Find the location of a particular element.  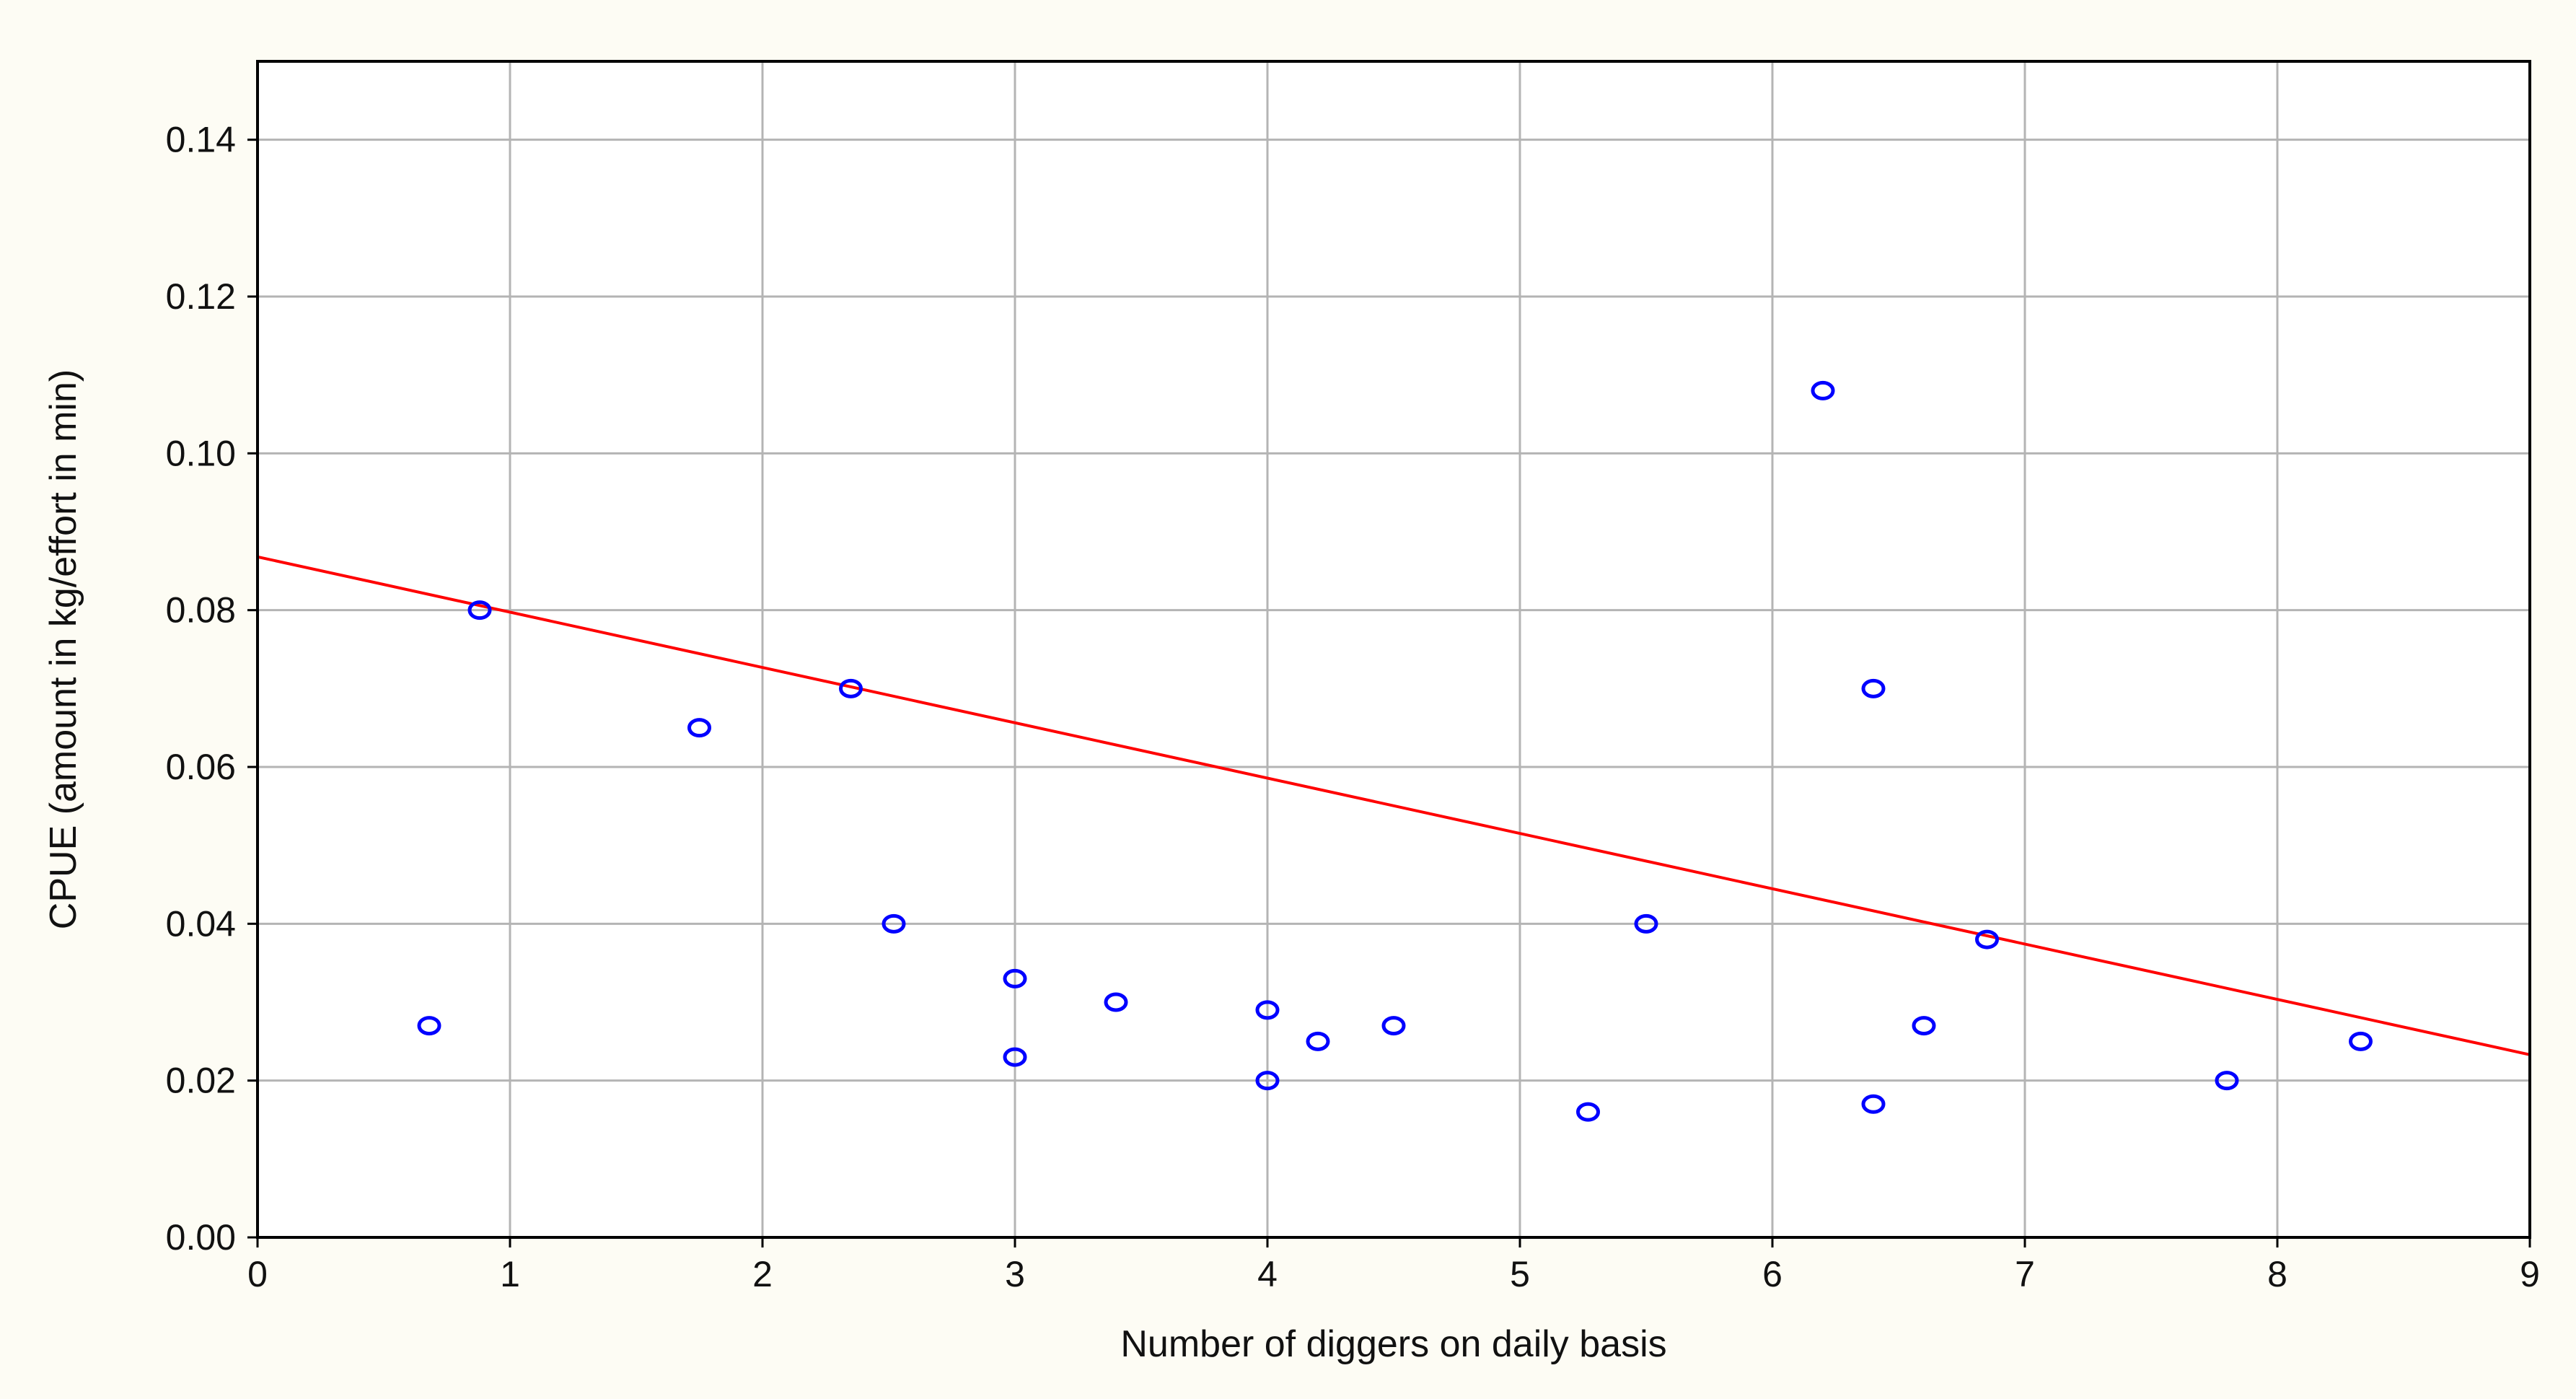

y-axis-ticks: 0.00 0.02 0.04 0.06 0.08 0.10 0.12 0.14 is located at coordinates (212, 689).